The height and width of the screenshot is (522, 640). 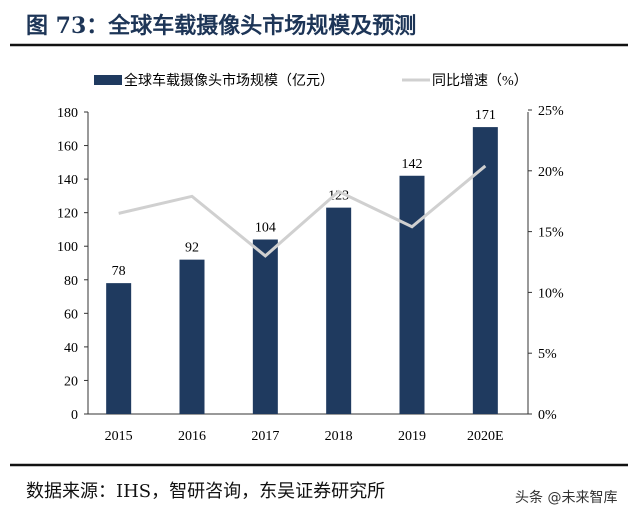 What do you see at coordinates (108, 80) in the screenshot?
I see `legend-bar-swatch` at bounding box center [108, 80].